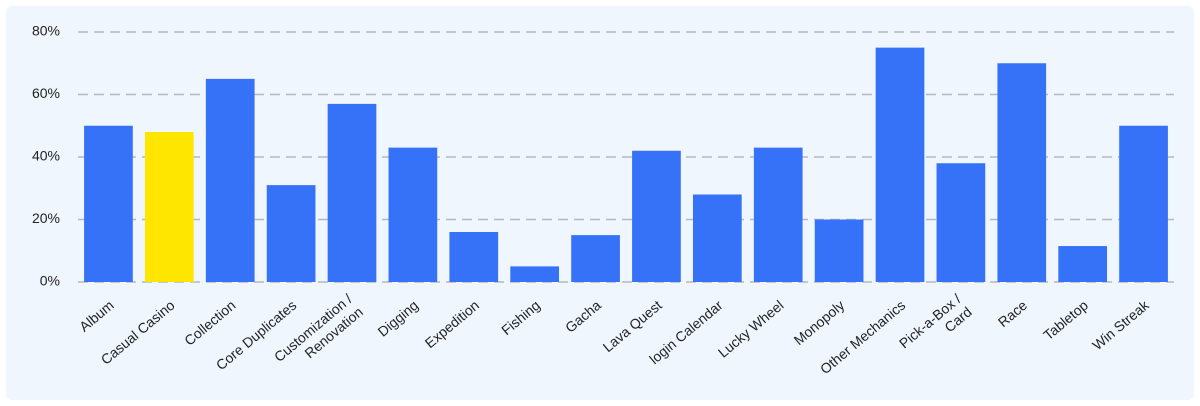  What do you see at coordinates (46, 218) in the screenshot?
I see `y-tick-label: 20%` at bounding box center [46, 218].